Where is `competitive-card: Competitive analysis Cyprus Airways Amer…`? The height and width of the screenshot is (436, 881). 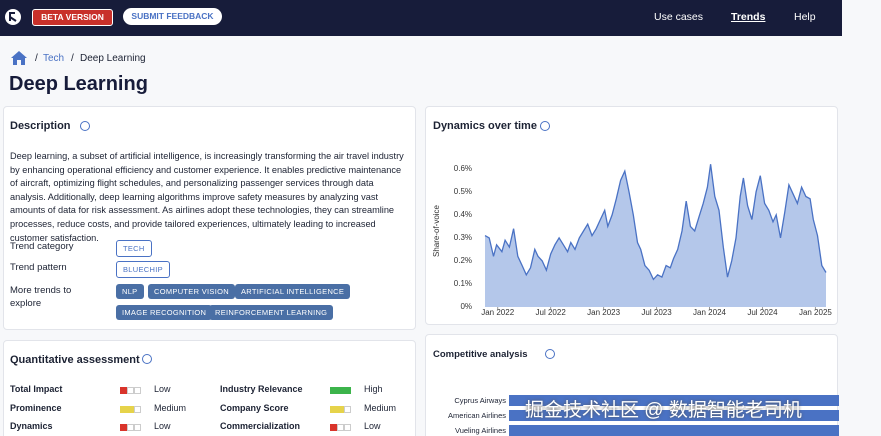
competitive-card: Competitive analysis Cyprus Airways Amer… is located at coordinates (632, 385).